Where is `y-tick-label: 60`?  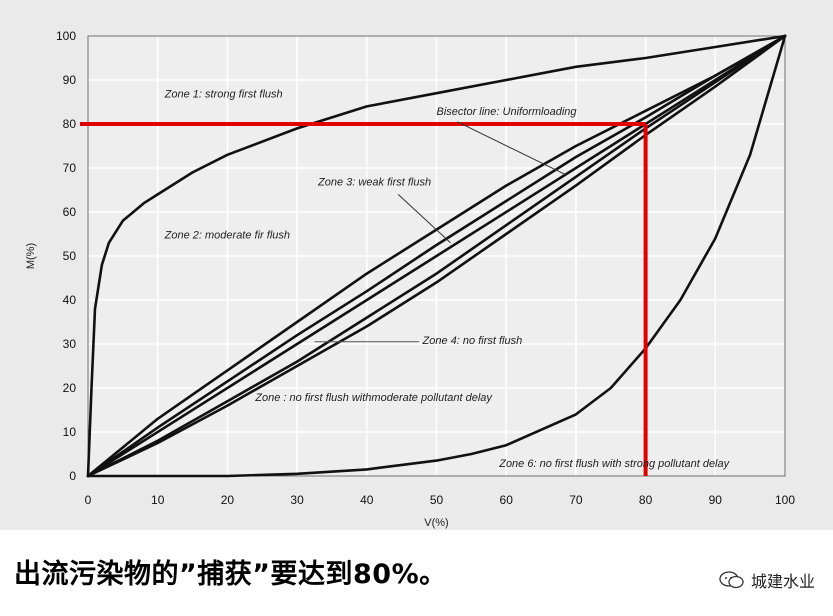 y-tick-label: 60 is located at coordinates (70, 212).